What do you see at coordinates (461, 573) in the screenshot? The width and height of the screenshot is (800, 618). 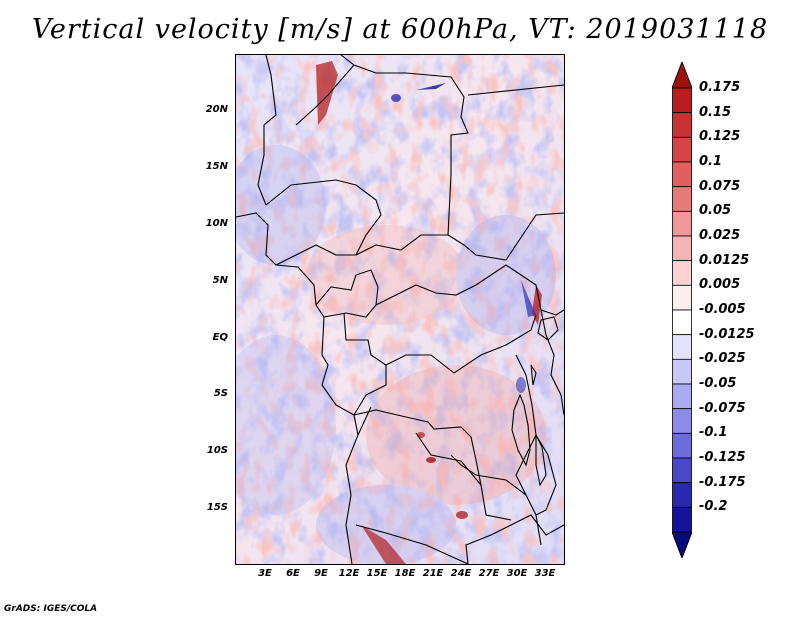 I see `lon-label-24e: 24E` at bounding box center [461, 573].